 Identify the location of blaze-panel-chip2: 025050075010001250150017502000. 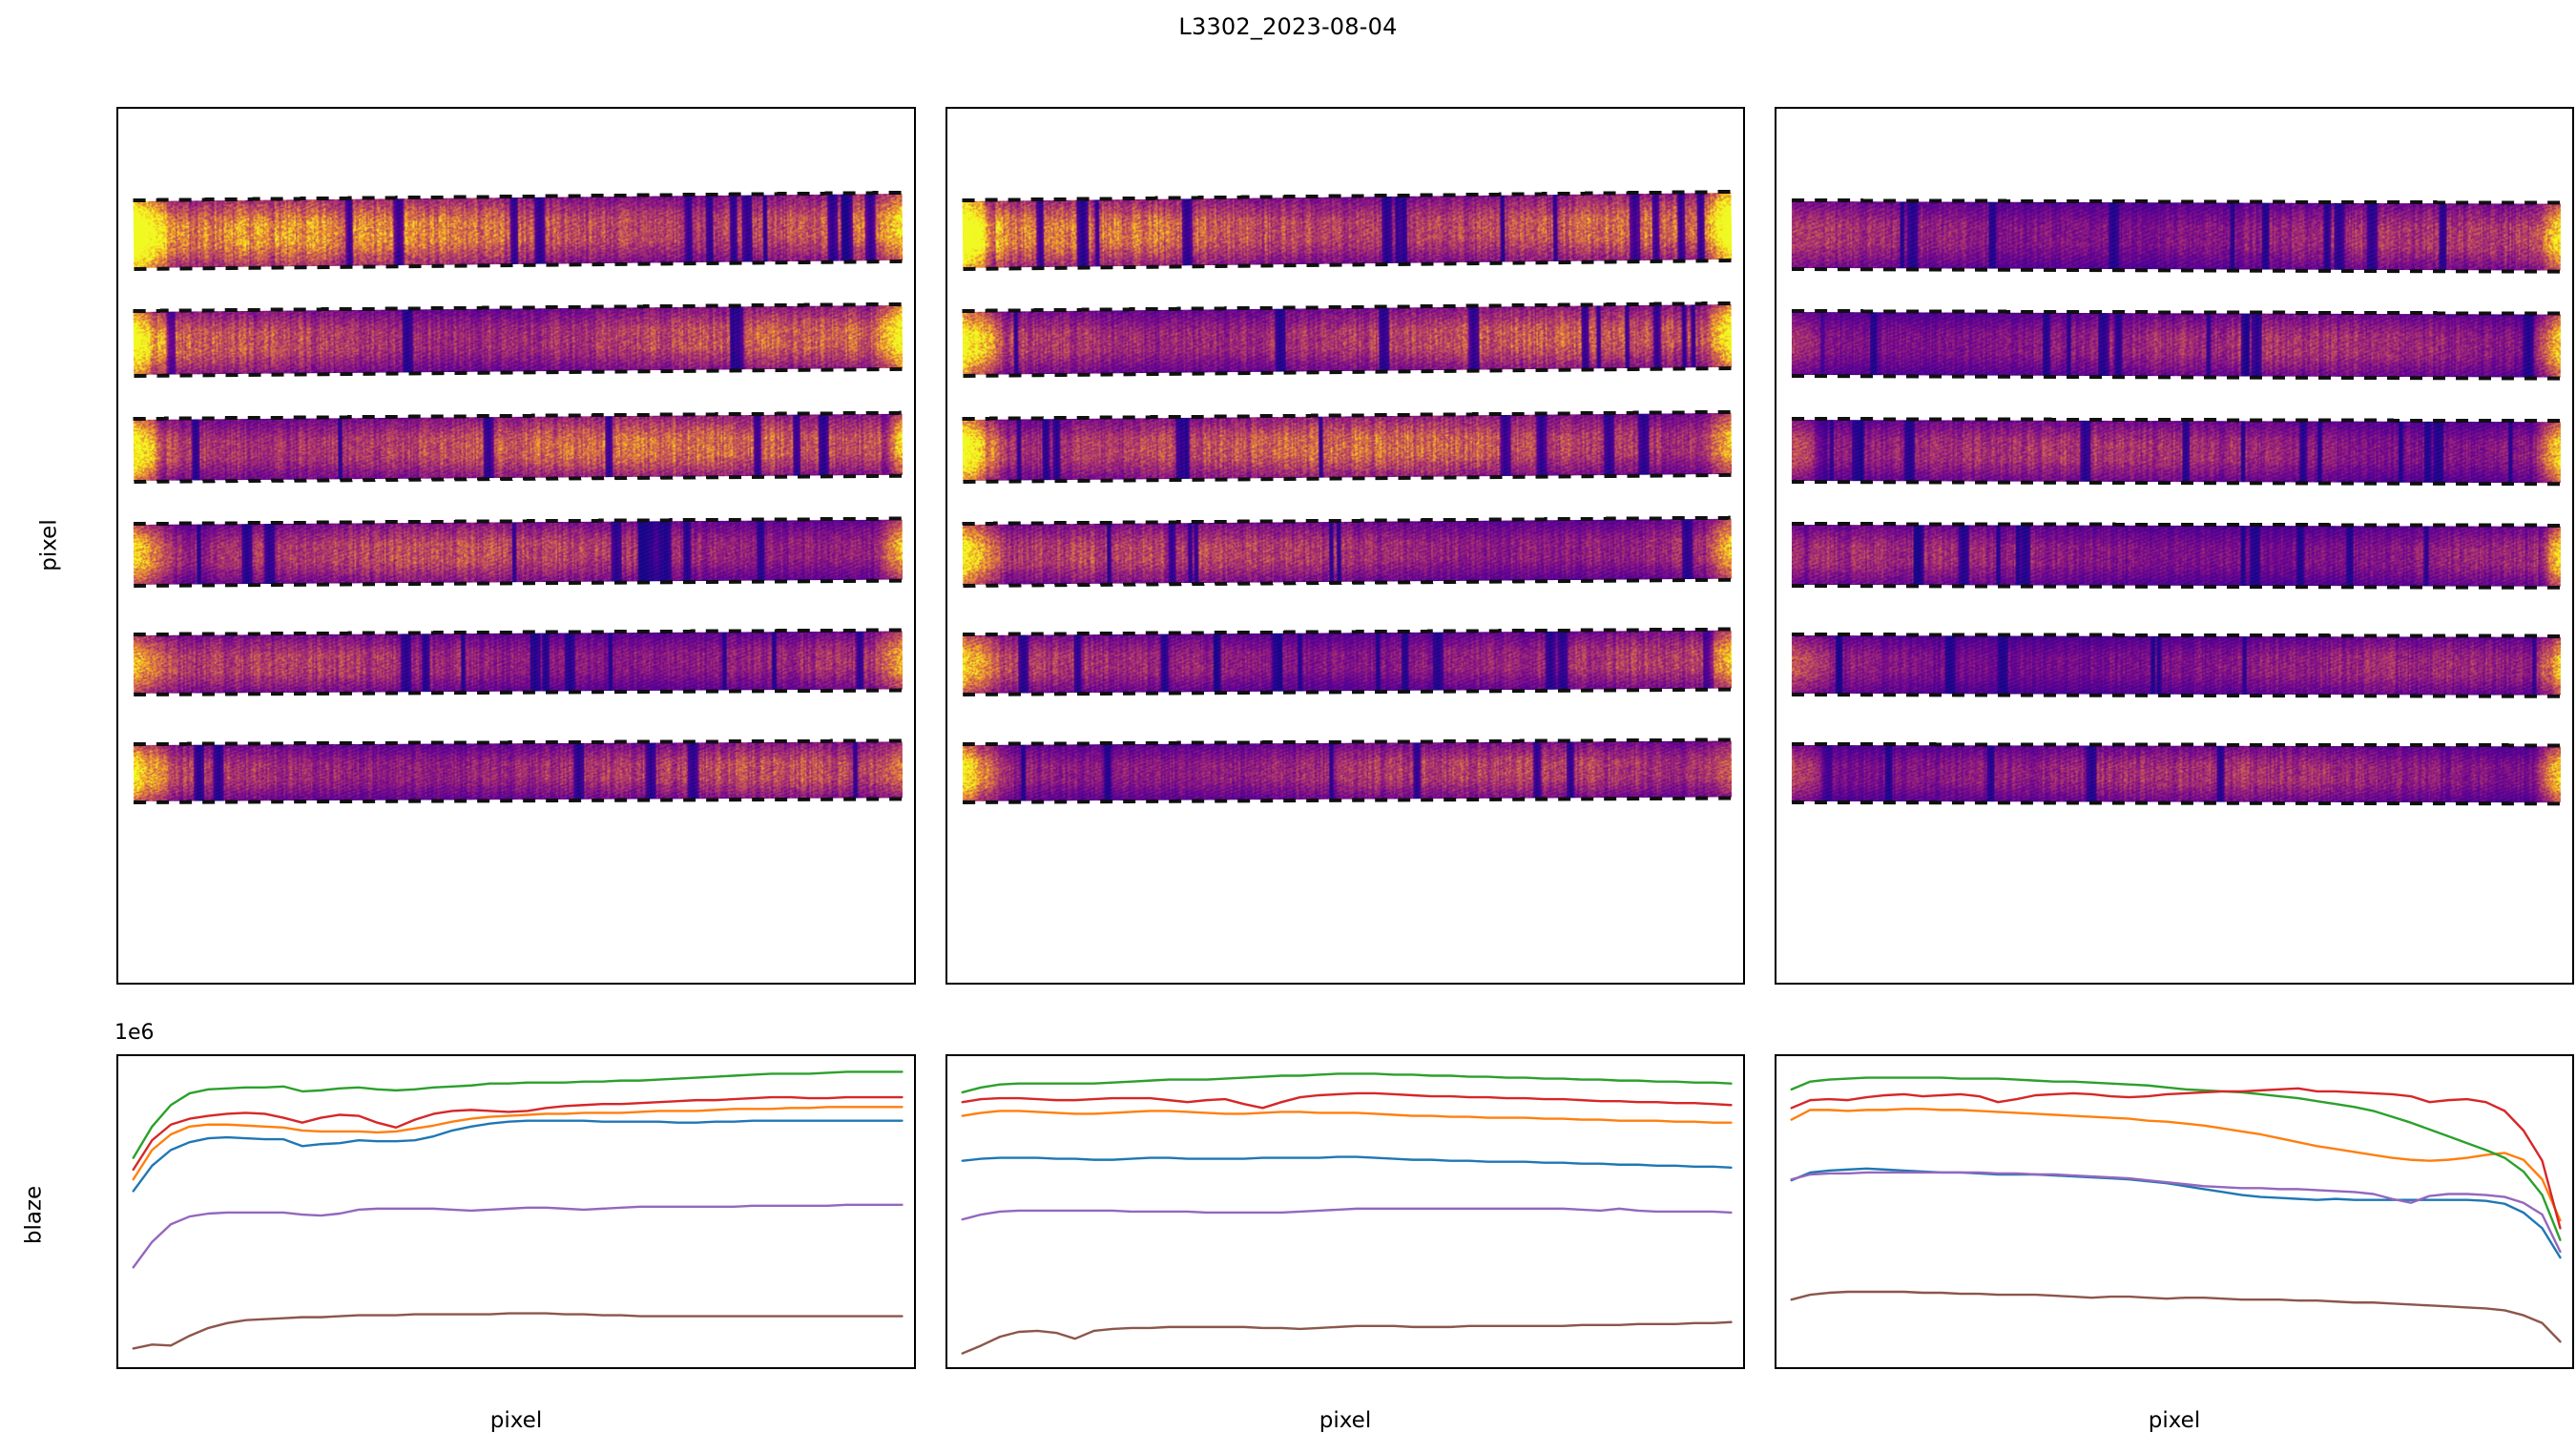
(1345, 1211).